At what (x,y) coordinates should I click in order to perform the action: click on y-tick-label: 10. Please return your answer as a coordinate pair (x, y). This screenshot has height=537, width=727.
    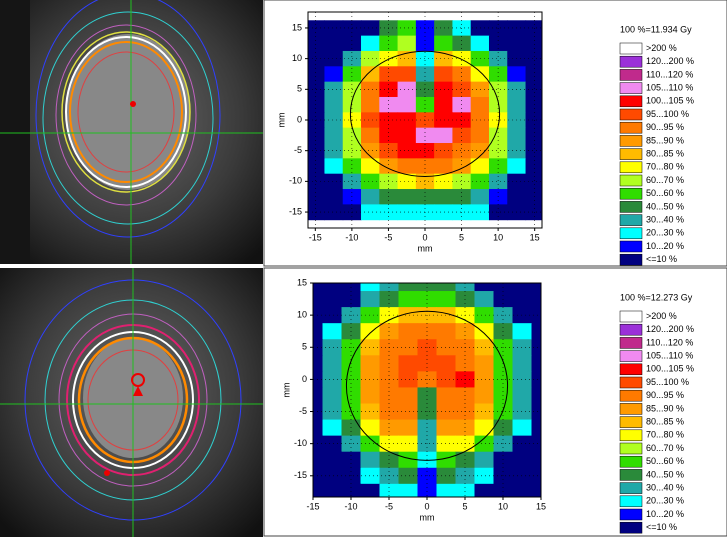
    Looking at the image, I should click on (297, 58).